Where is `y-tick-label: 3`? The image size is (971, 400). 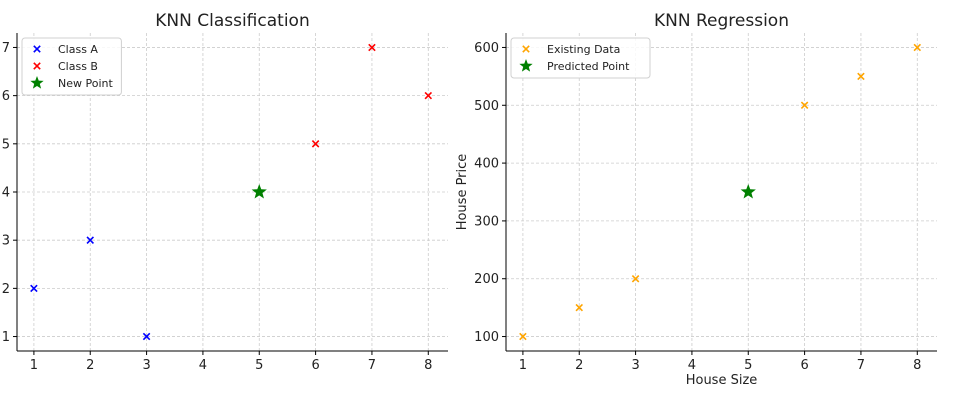 y-tick-label: 3 is located at coordinates (6, 241).